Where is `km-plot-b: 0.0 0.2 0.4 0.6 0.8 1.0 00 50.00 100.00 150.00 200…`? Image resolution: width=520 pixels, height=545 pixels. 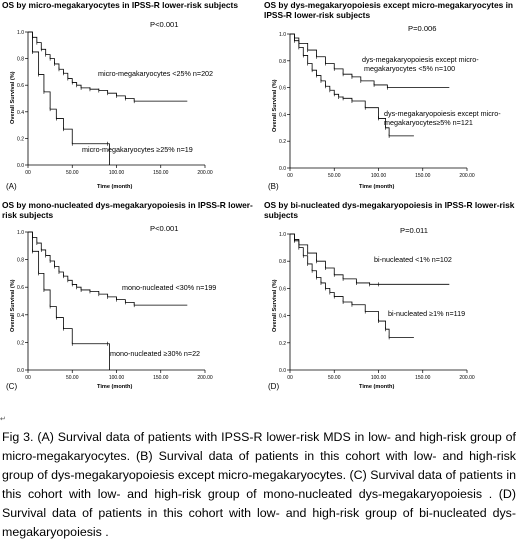
km-plot-b: 0.0 0.2 0.4 0.6 0.8 1.0 00 50.00 100.00 150.00 200… is located at coordinates (377, 105).